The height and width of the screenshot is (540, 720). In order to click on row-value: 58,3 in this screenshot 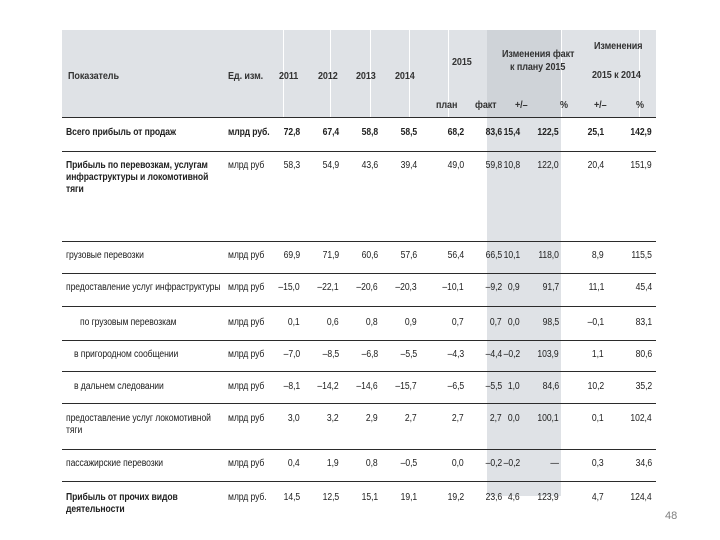, I will do `click(291, 165)`.